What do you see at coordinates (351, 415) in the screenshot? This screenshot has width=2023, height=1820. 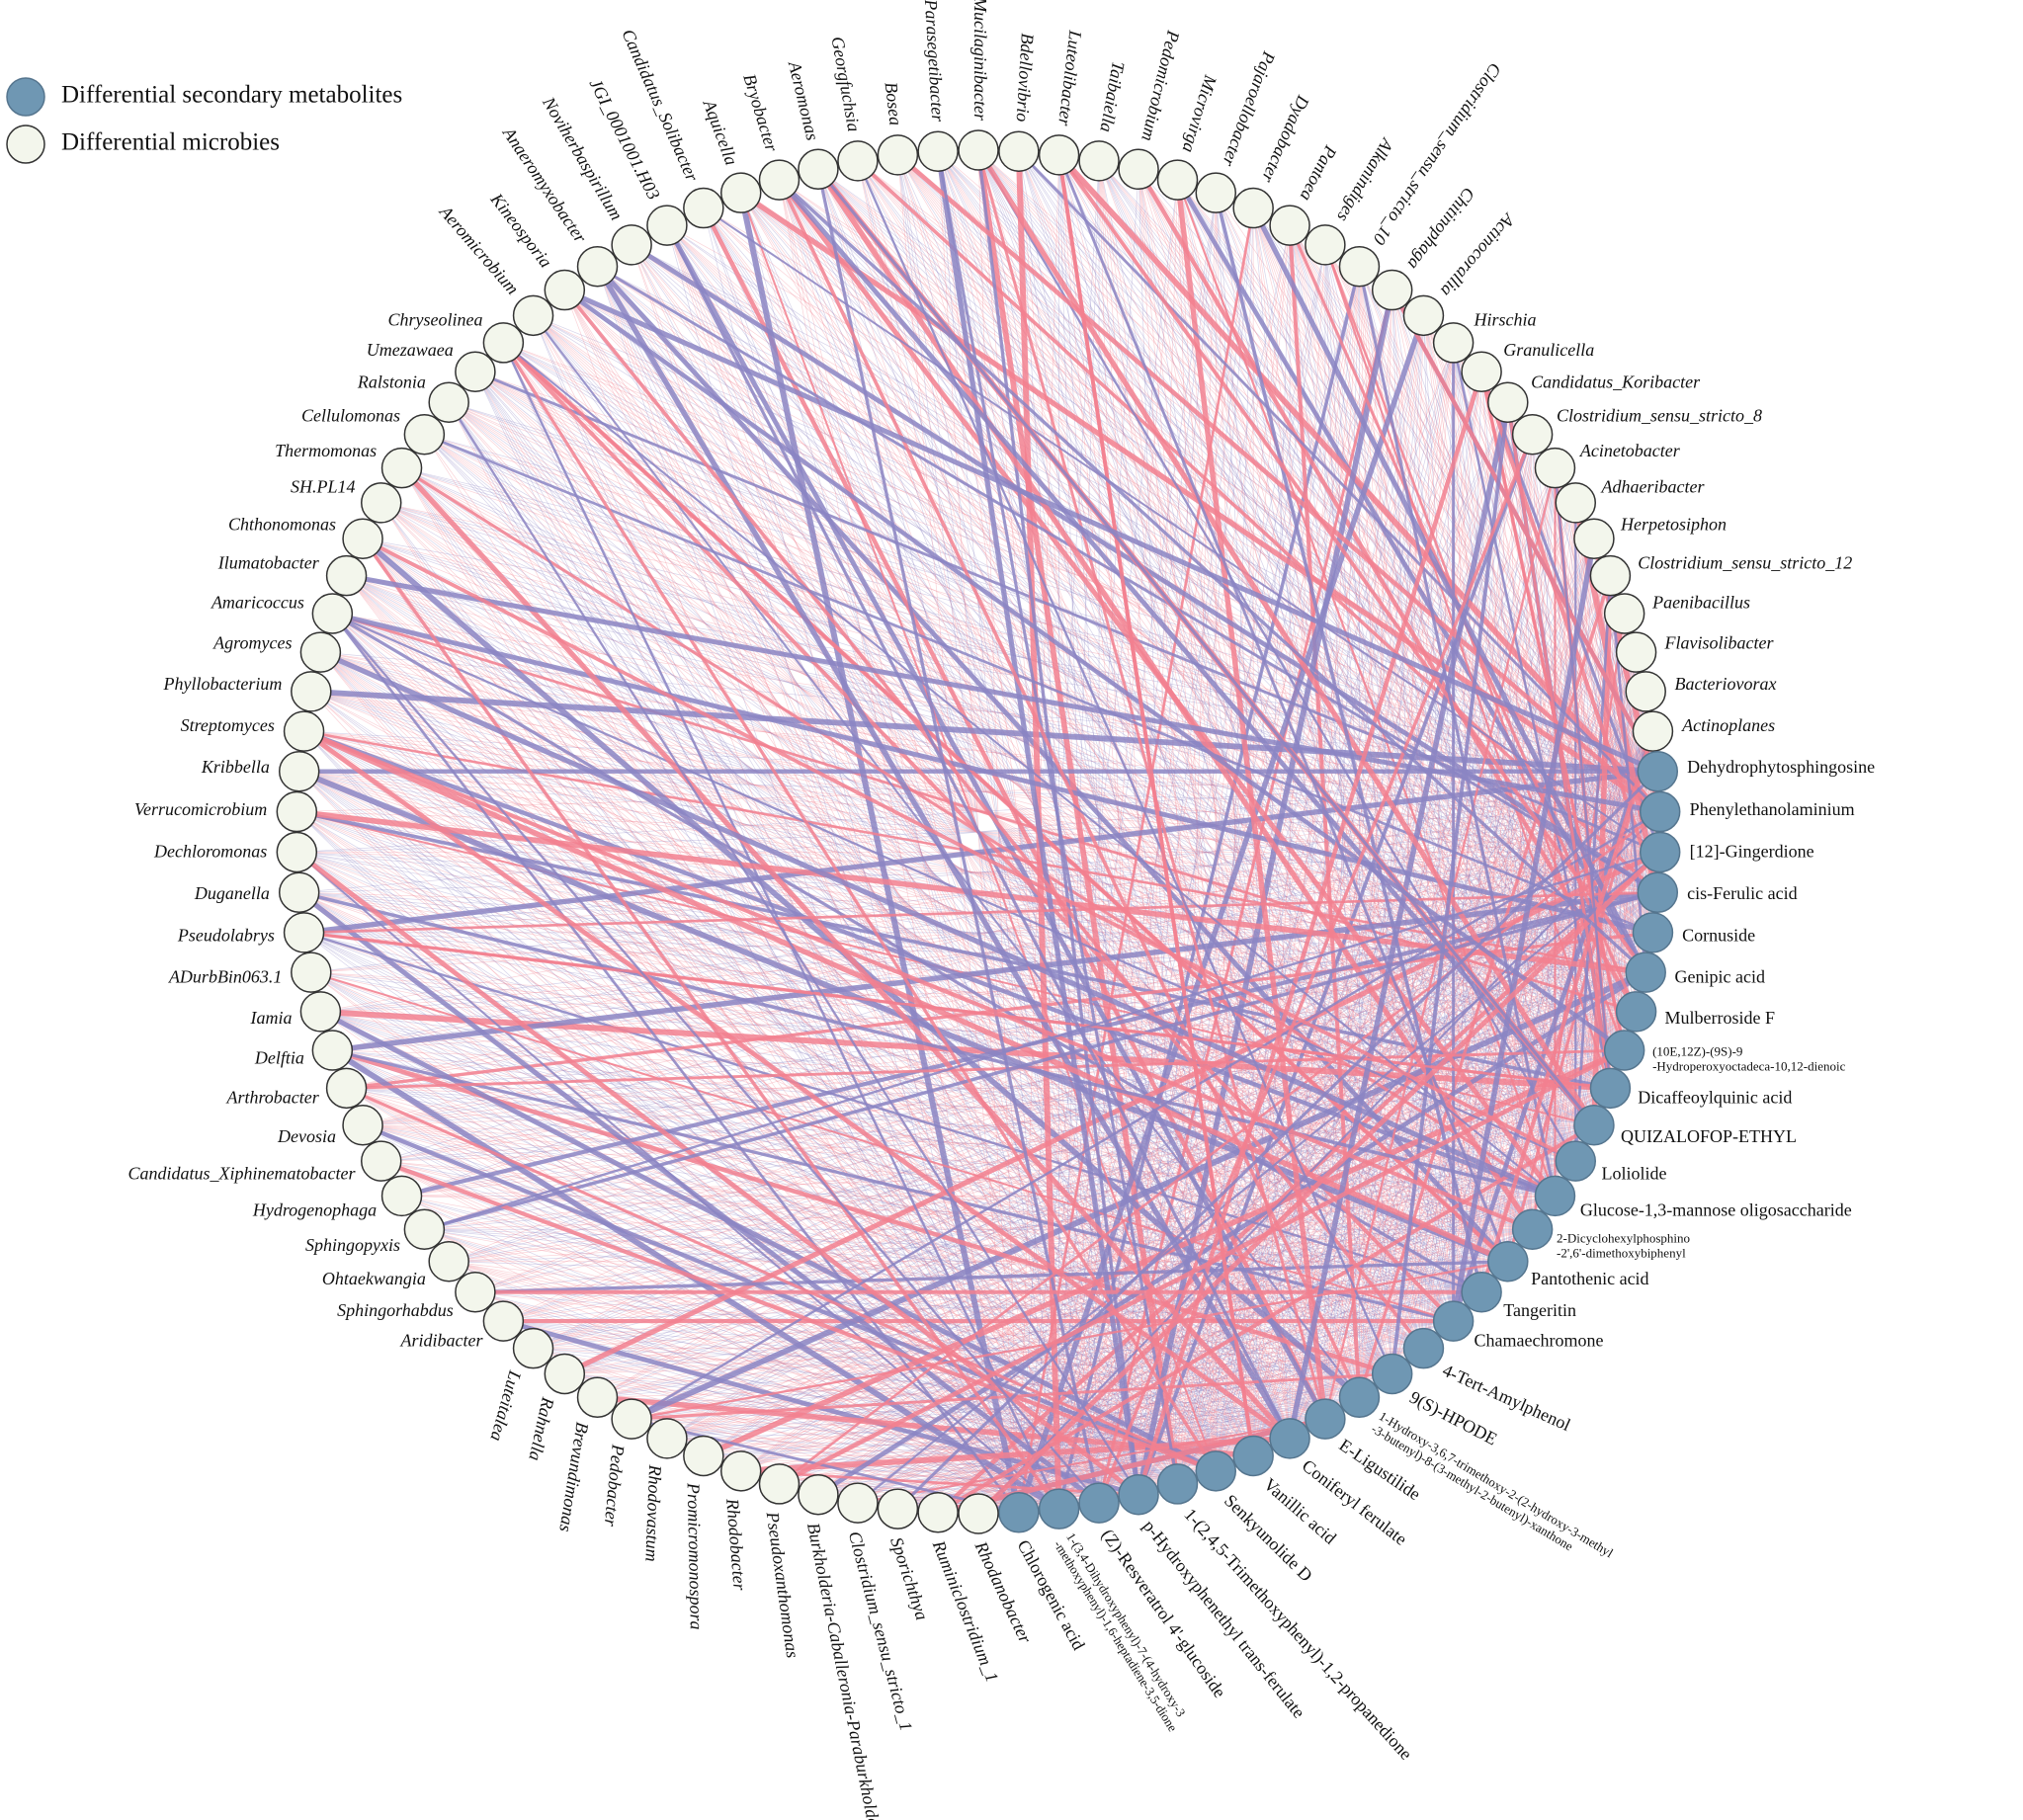 I see `node-label: Cellulomonas` at bounding box center [351, 415].